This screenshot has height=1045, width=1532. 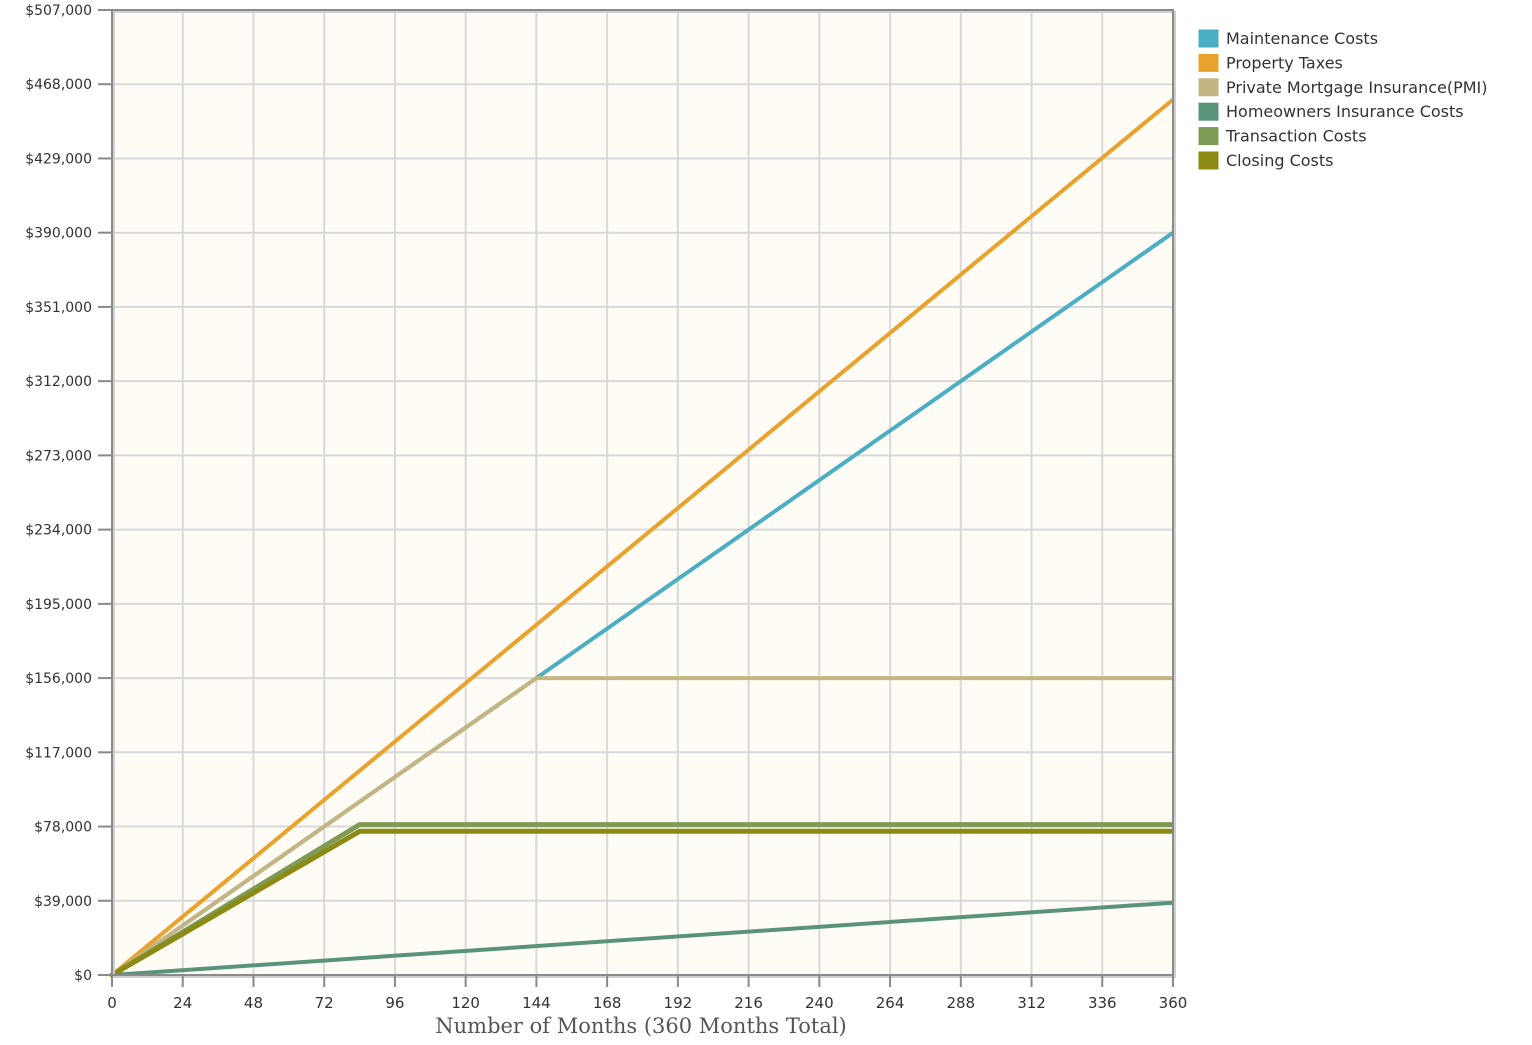 What do you see at coordinates (960, 1003) in the screenshot?
I see `x-tick-label: 288` at bounding box center [960, 1003].